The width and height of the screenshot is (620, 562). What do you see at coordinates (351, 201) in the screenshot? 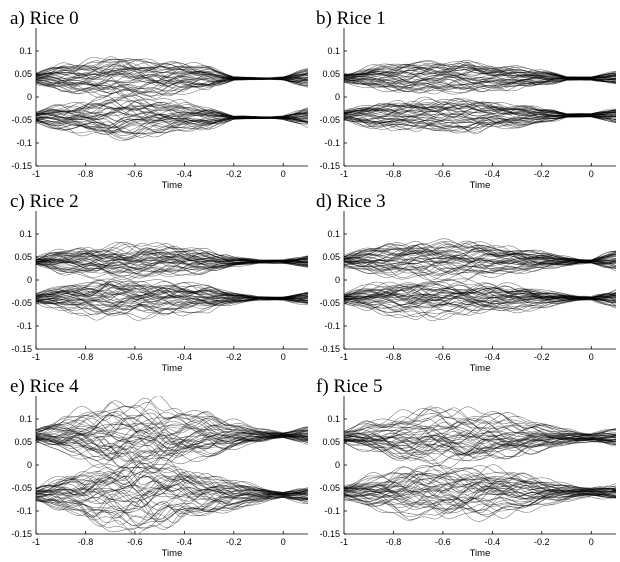
I see `panel-title: d) Rice 3` at bounding box center [351, 201].